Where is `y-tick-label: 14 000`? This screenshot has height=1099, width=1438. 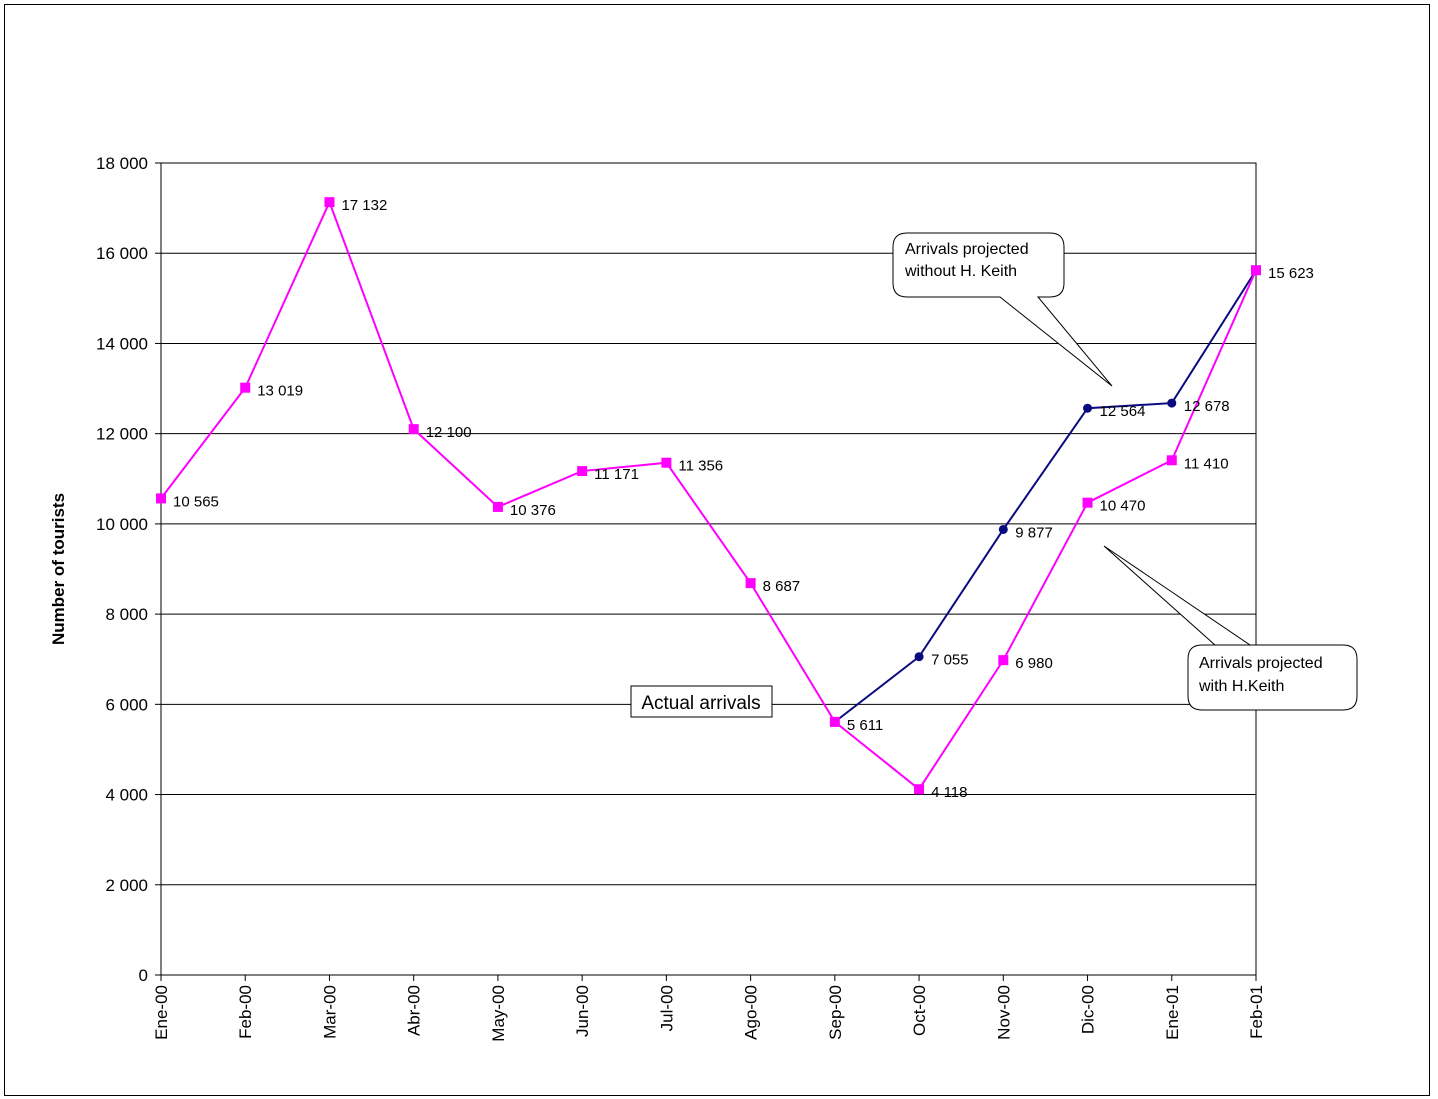
y-tick-label: 14 000 is located at coordinates (122, 343).